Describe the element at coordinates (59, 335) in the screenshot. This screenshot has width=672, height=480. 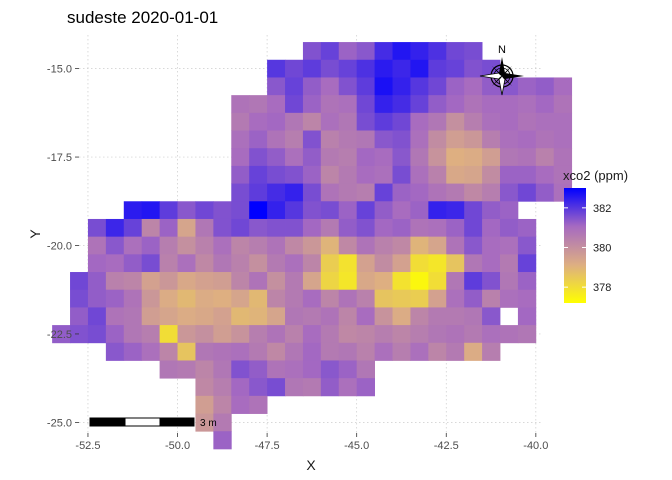
I see `y-tick-label: -22.5` at that location.